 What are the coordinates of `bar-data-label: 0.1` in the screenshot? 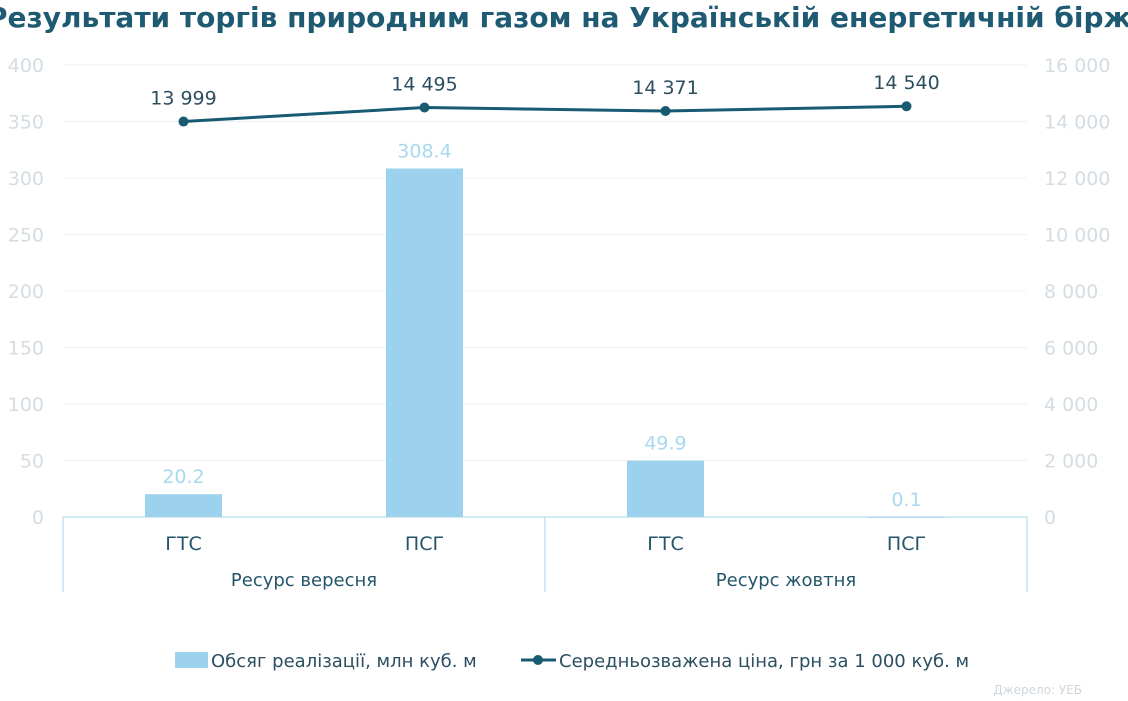 It's located at (906, 500).